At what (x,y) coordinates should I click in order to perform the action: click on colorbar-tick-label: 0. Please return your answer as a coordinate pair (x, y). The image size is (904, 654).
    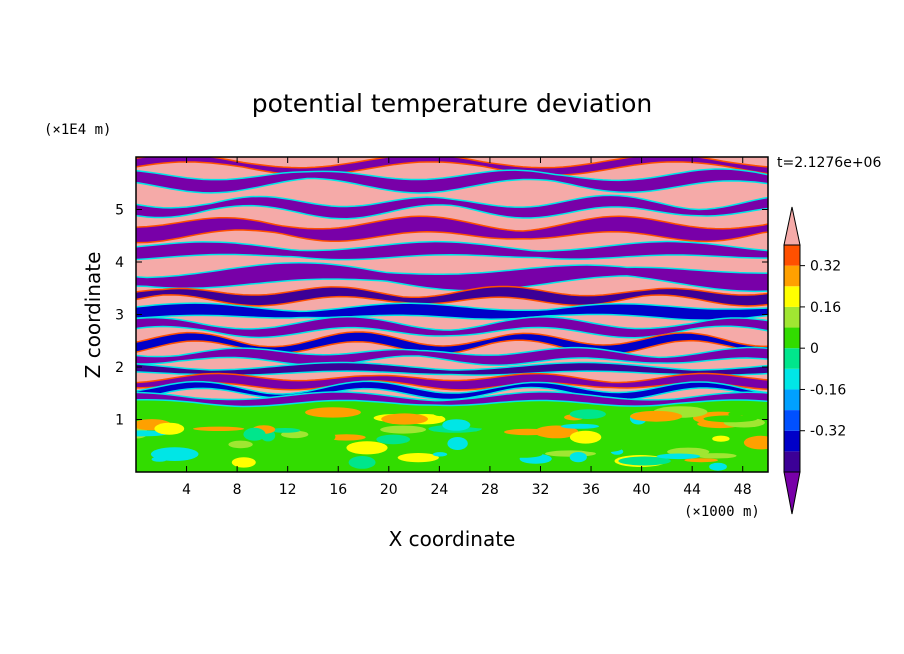
    Looking at the image, I should click on (814, 349).